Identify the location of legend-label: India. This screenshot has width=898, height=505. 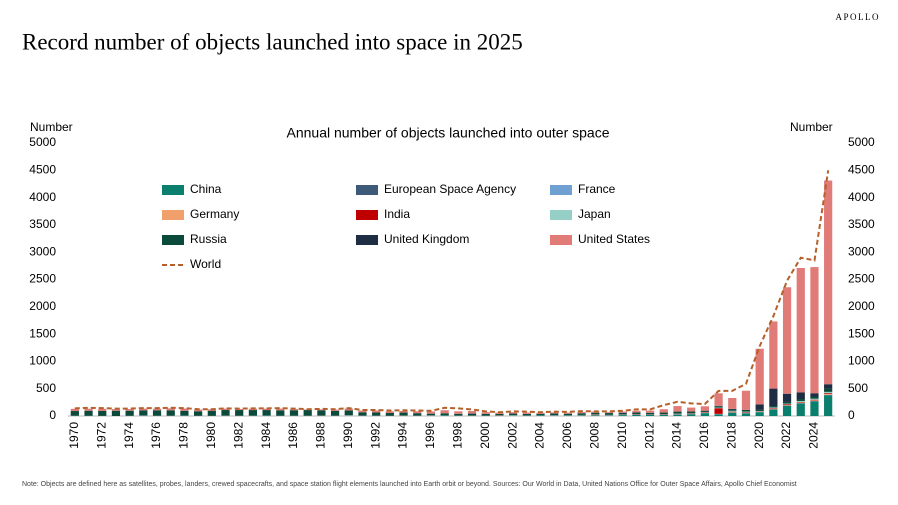
(397, 214).